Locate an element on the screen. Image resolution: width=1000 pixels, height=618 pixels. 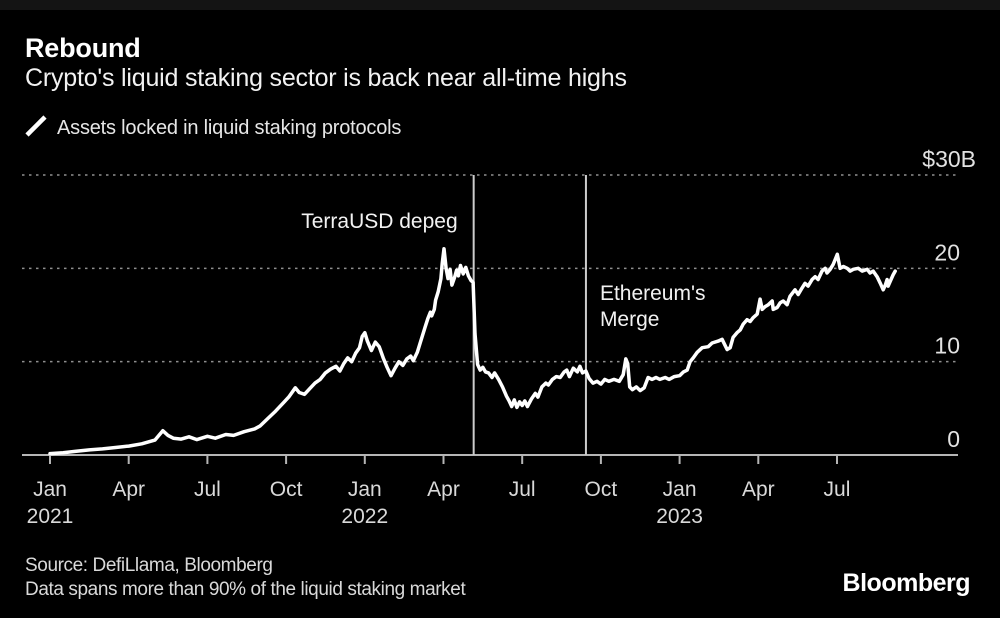
y-tick-label-30b: $30B is located at coordinates (949, 159).